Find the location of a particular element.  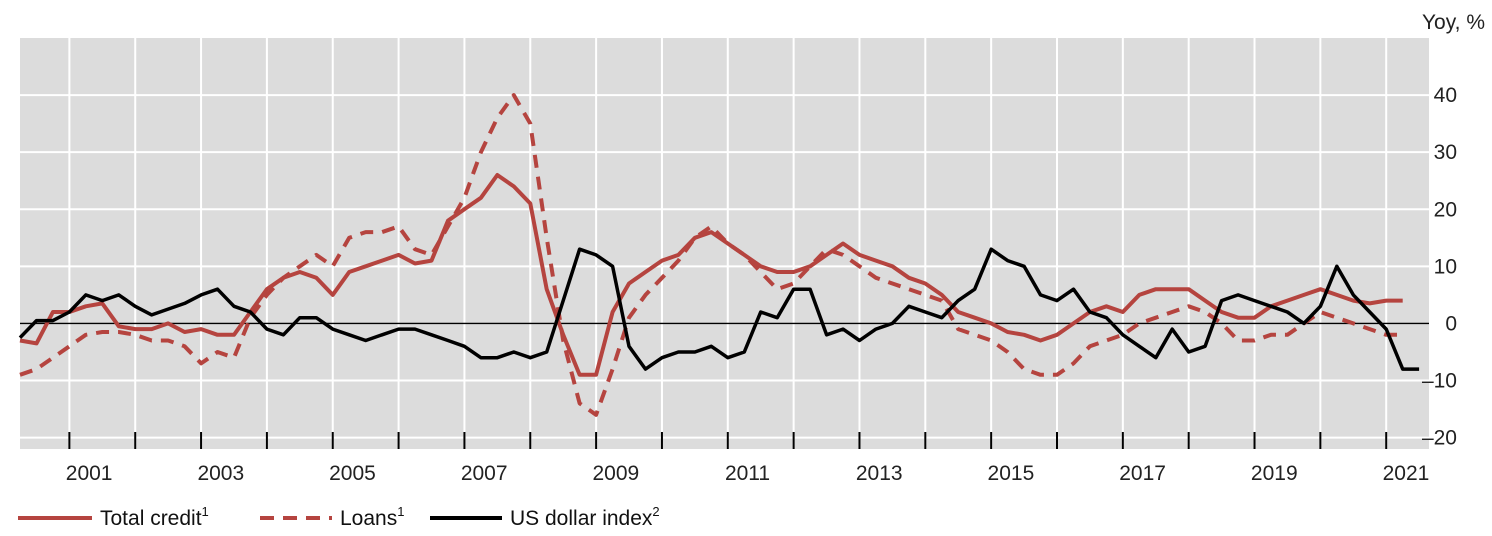

x-tick-label: 2005 is located at coordinates (352, 473).